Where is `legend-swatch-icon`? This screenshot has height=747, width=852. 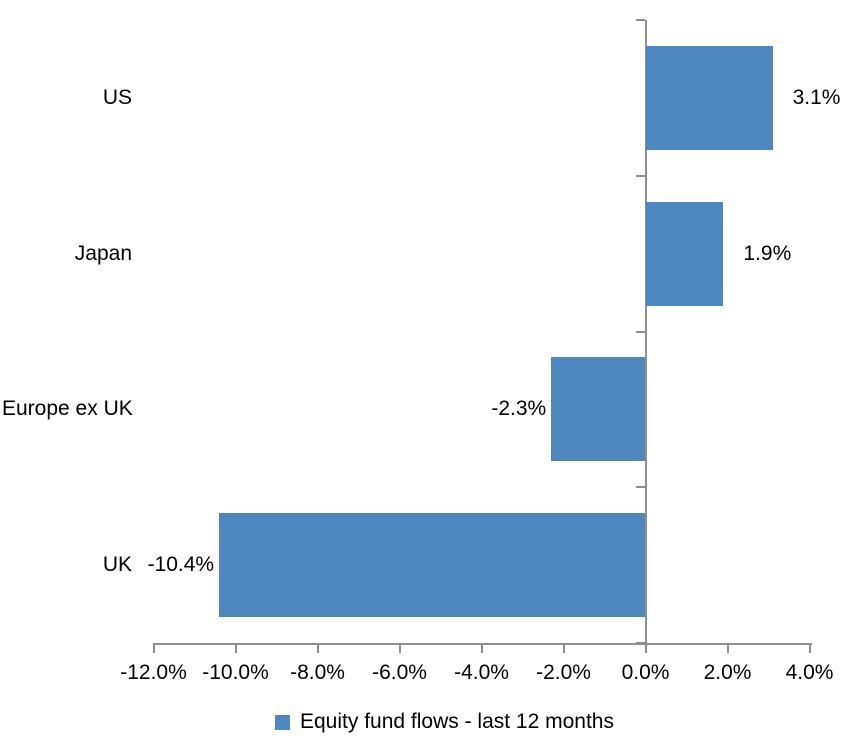
legend-swatch-icon is located at coordinates (282, 722).